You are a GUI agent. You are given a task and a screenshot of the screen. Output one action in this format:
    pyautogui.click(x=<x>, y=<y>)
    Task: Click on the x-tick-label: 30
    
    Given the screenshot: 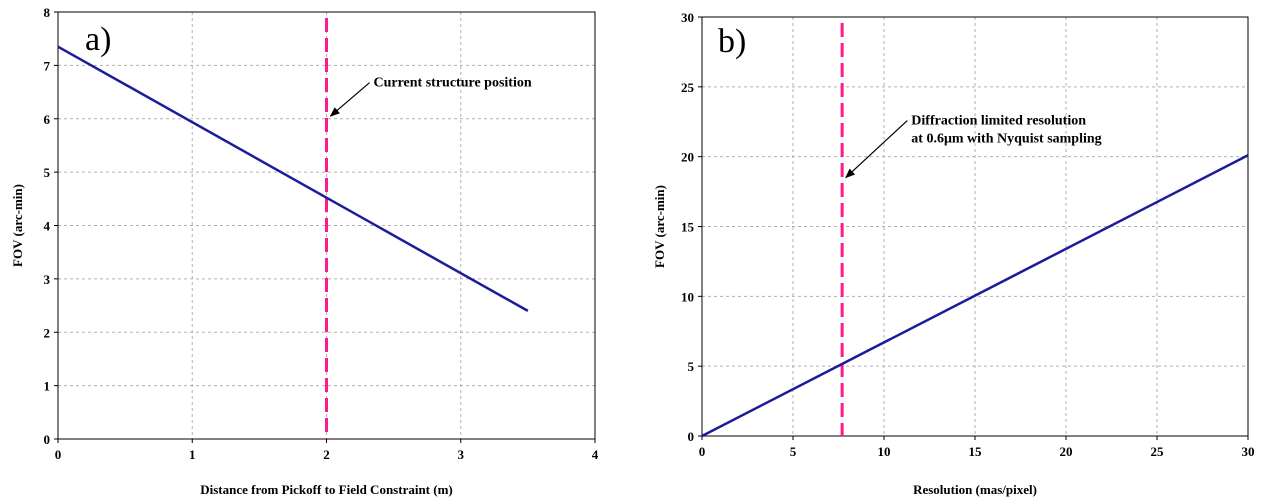 What is the action you would take?
    pyautogui.click(x=1248, y=451)
    